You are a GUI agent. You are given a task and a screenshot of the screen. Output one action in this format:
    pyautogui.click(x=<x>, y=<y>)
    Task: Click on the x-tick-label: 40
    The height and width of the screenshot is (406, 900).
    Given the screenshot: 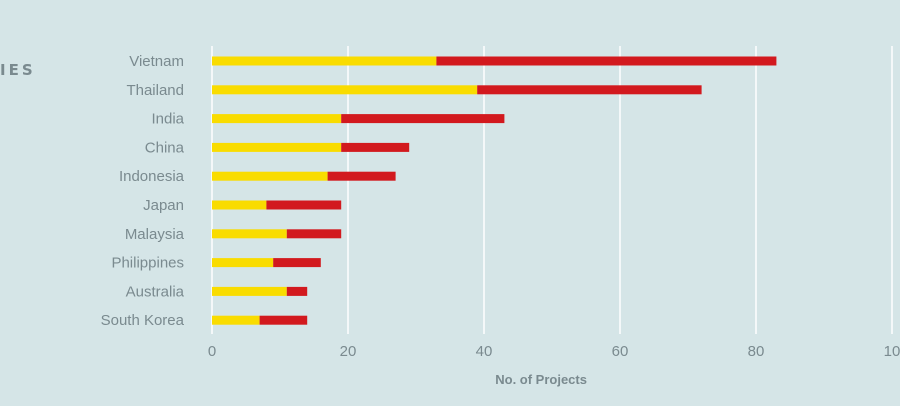 What is the action you would take?
    pyautogui.click(x=484, y=351)
    